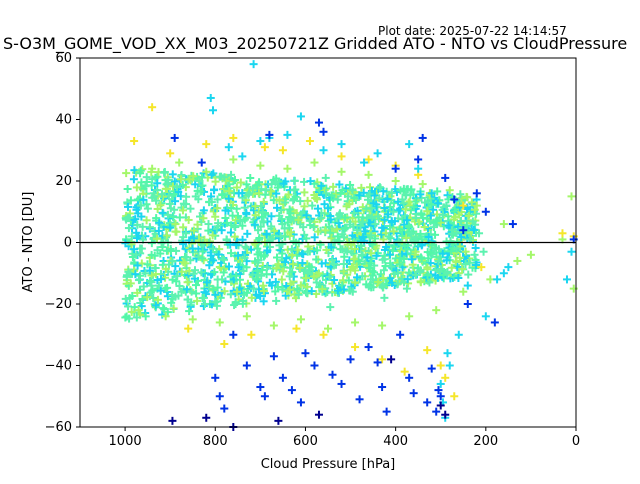 The height and width of the screenshot is (484, 640). Describe the element at coordinates (58, 366) in the screenshot. I see `y-tick-label: −40` at that location.